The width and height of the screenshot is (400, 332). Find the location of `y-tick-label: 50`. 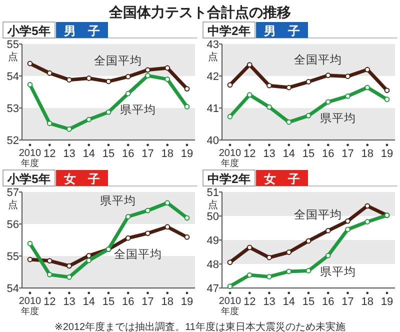

y-tick-label: 50 is located at coordinates (212, 217).